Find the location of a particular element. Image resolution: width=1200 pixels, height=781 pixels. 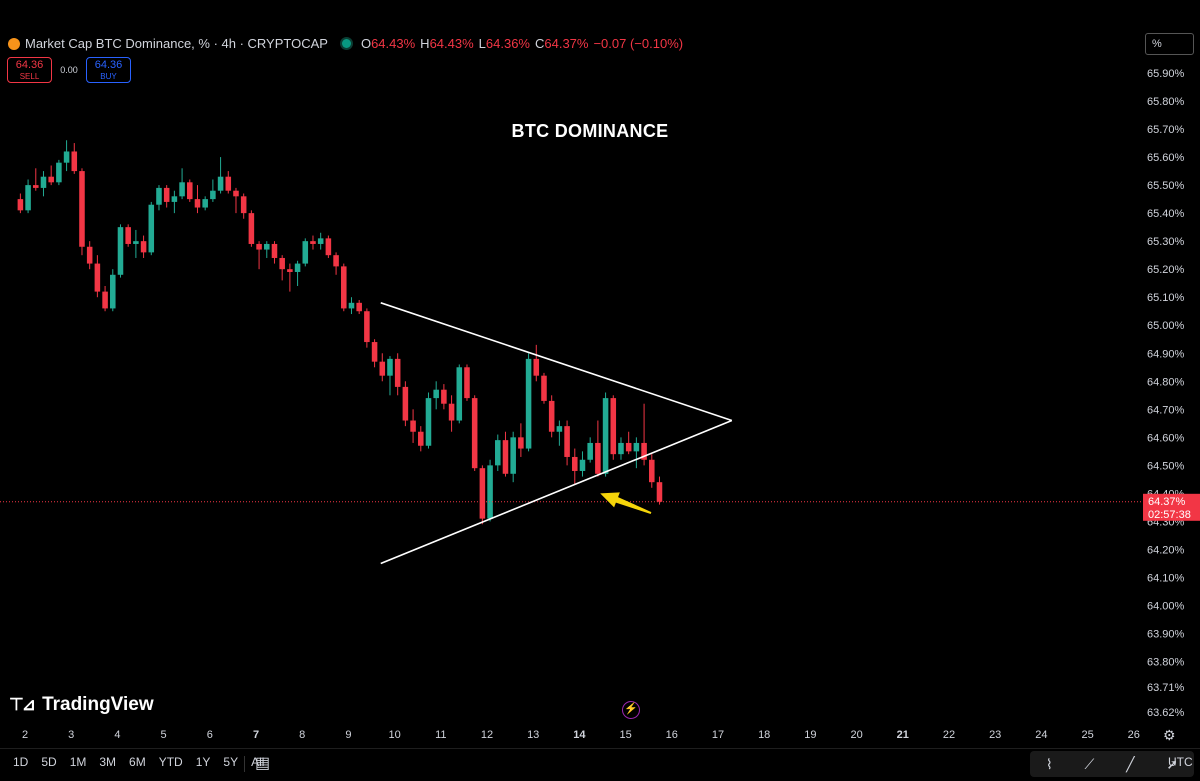

timeframe-button-5y: 5Y is located at coordinates (231, 762).